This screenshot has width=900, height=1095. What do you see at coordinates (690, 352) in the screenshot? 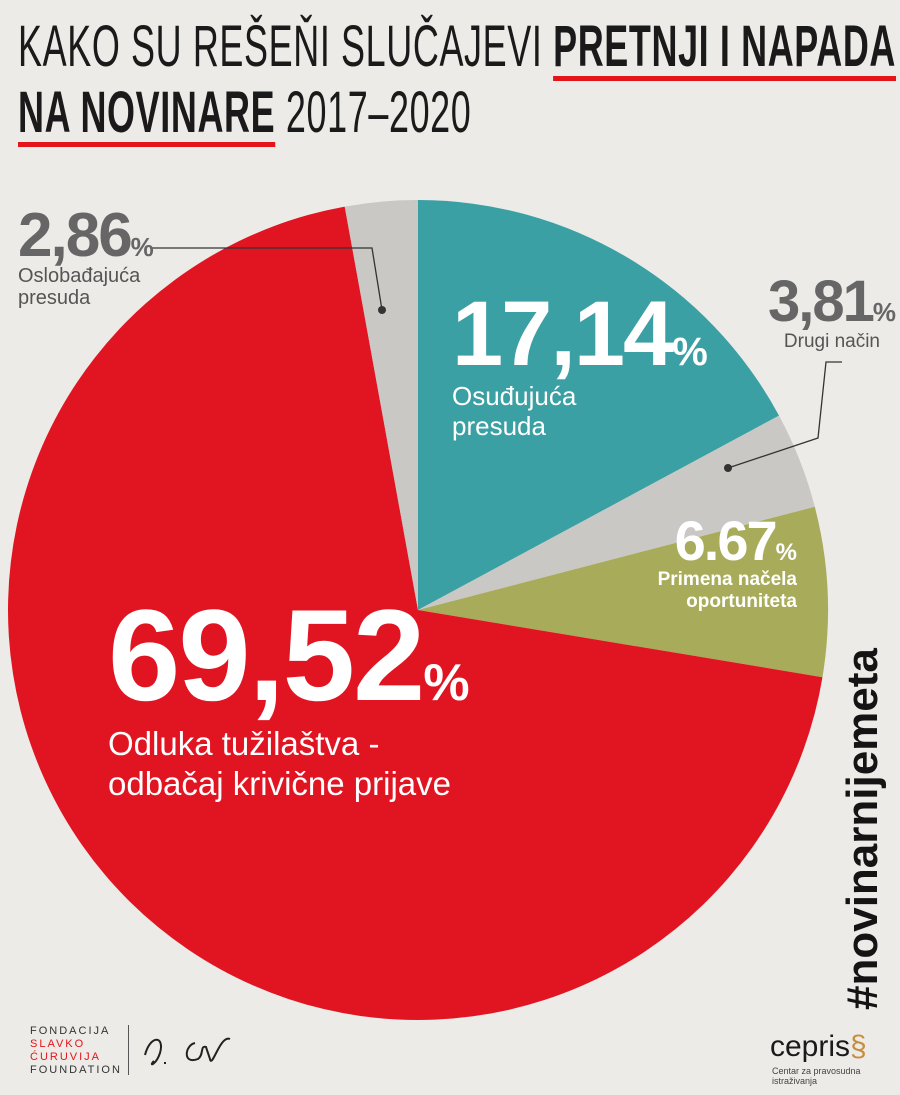
I see `pct-osudjujuca: %` at bounding box center [690, 352].